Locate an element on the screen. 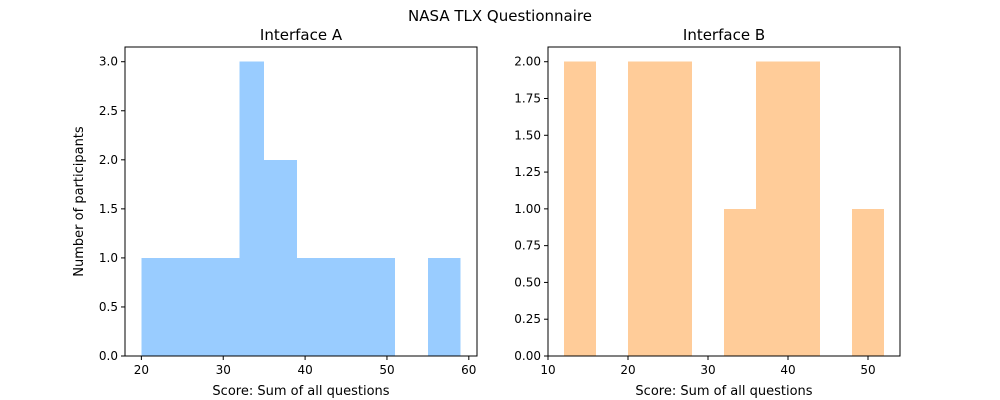 This screenshot has height=400, width=1000. y-tick-label: 1.25 is located at coordinates (527, 172).